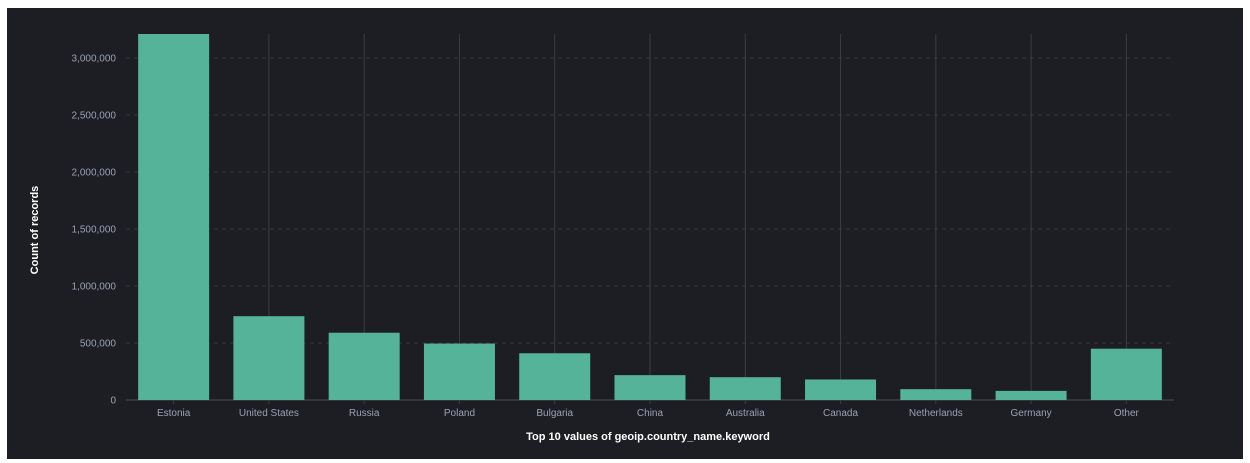 This screenshot has height=463, width=1250. I want to click on y-tick-label: 2,500,000, so click(94, 115).